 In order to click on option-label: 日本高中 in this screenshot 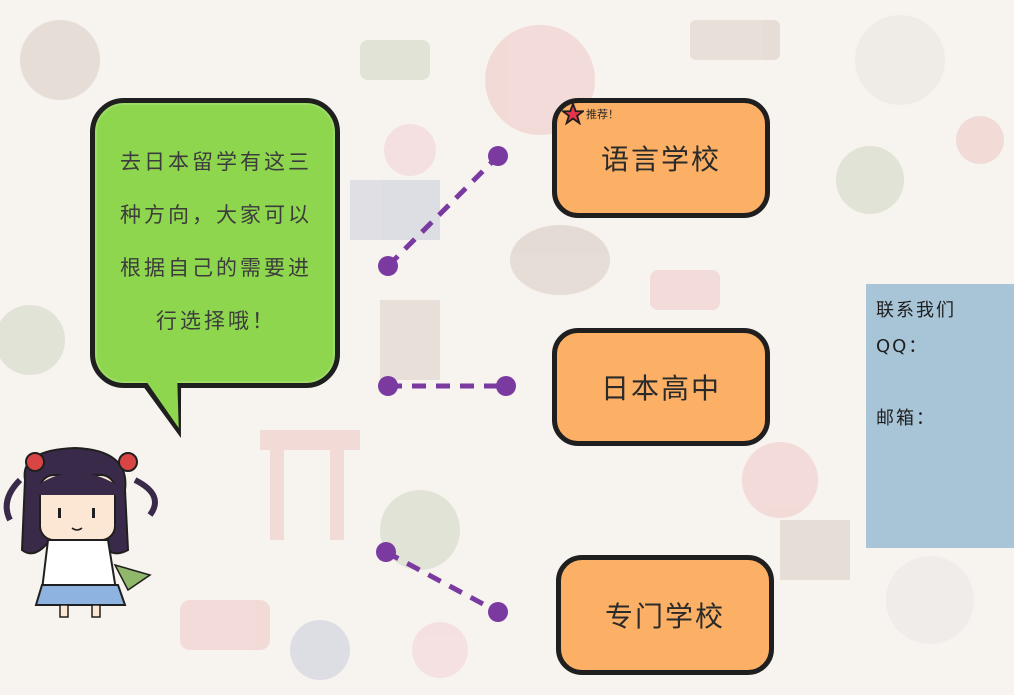, I will do `click(660, 388)`.